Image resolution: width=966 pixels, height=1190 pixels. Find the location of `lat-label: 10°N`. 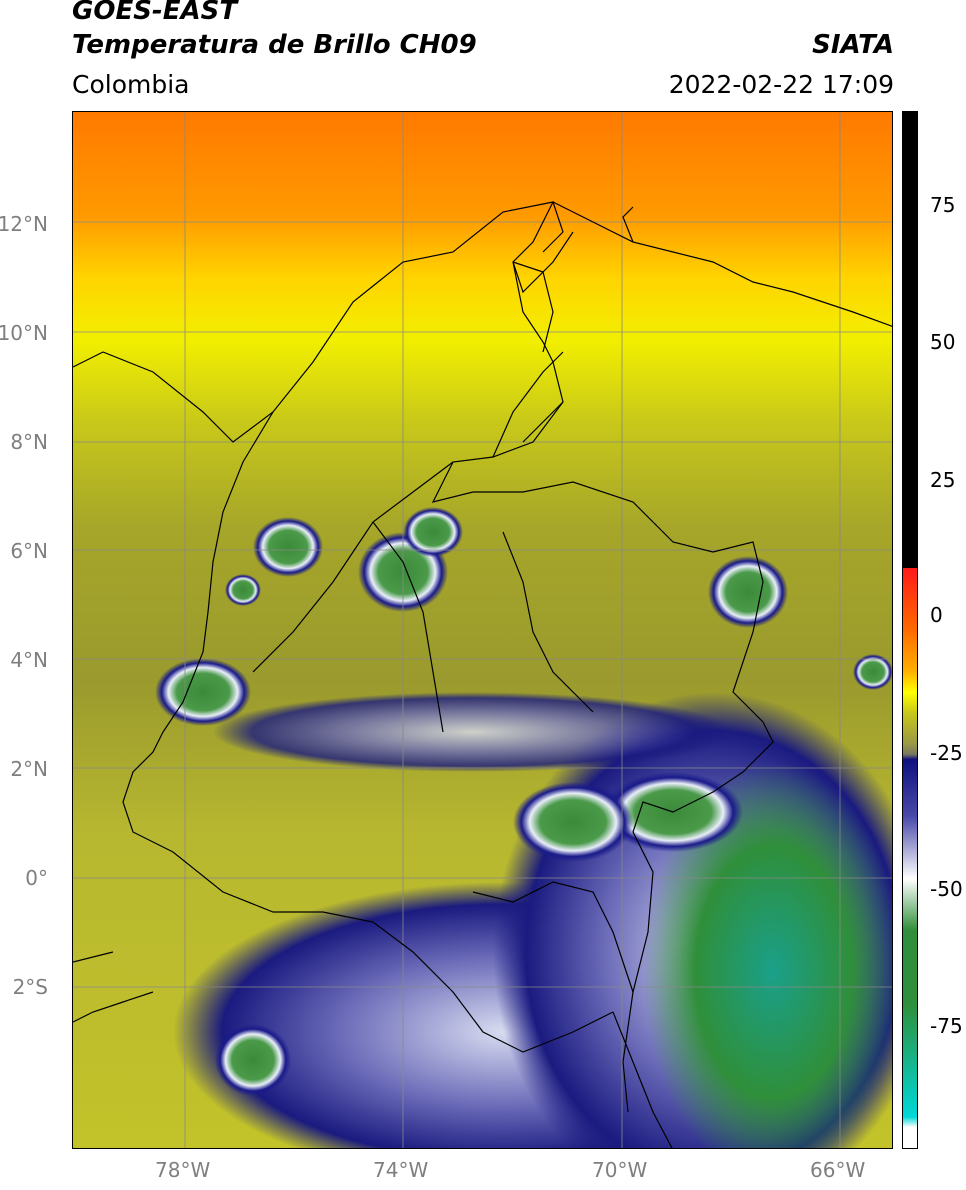

lat-label: 10°N is located at coordinates (24, 333).